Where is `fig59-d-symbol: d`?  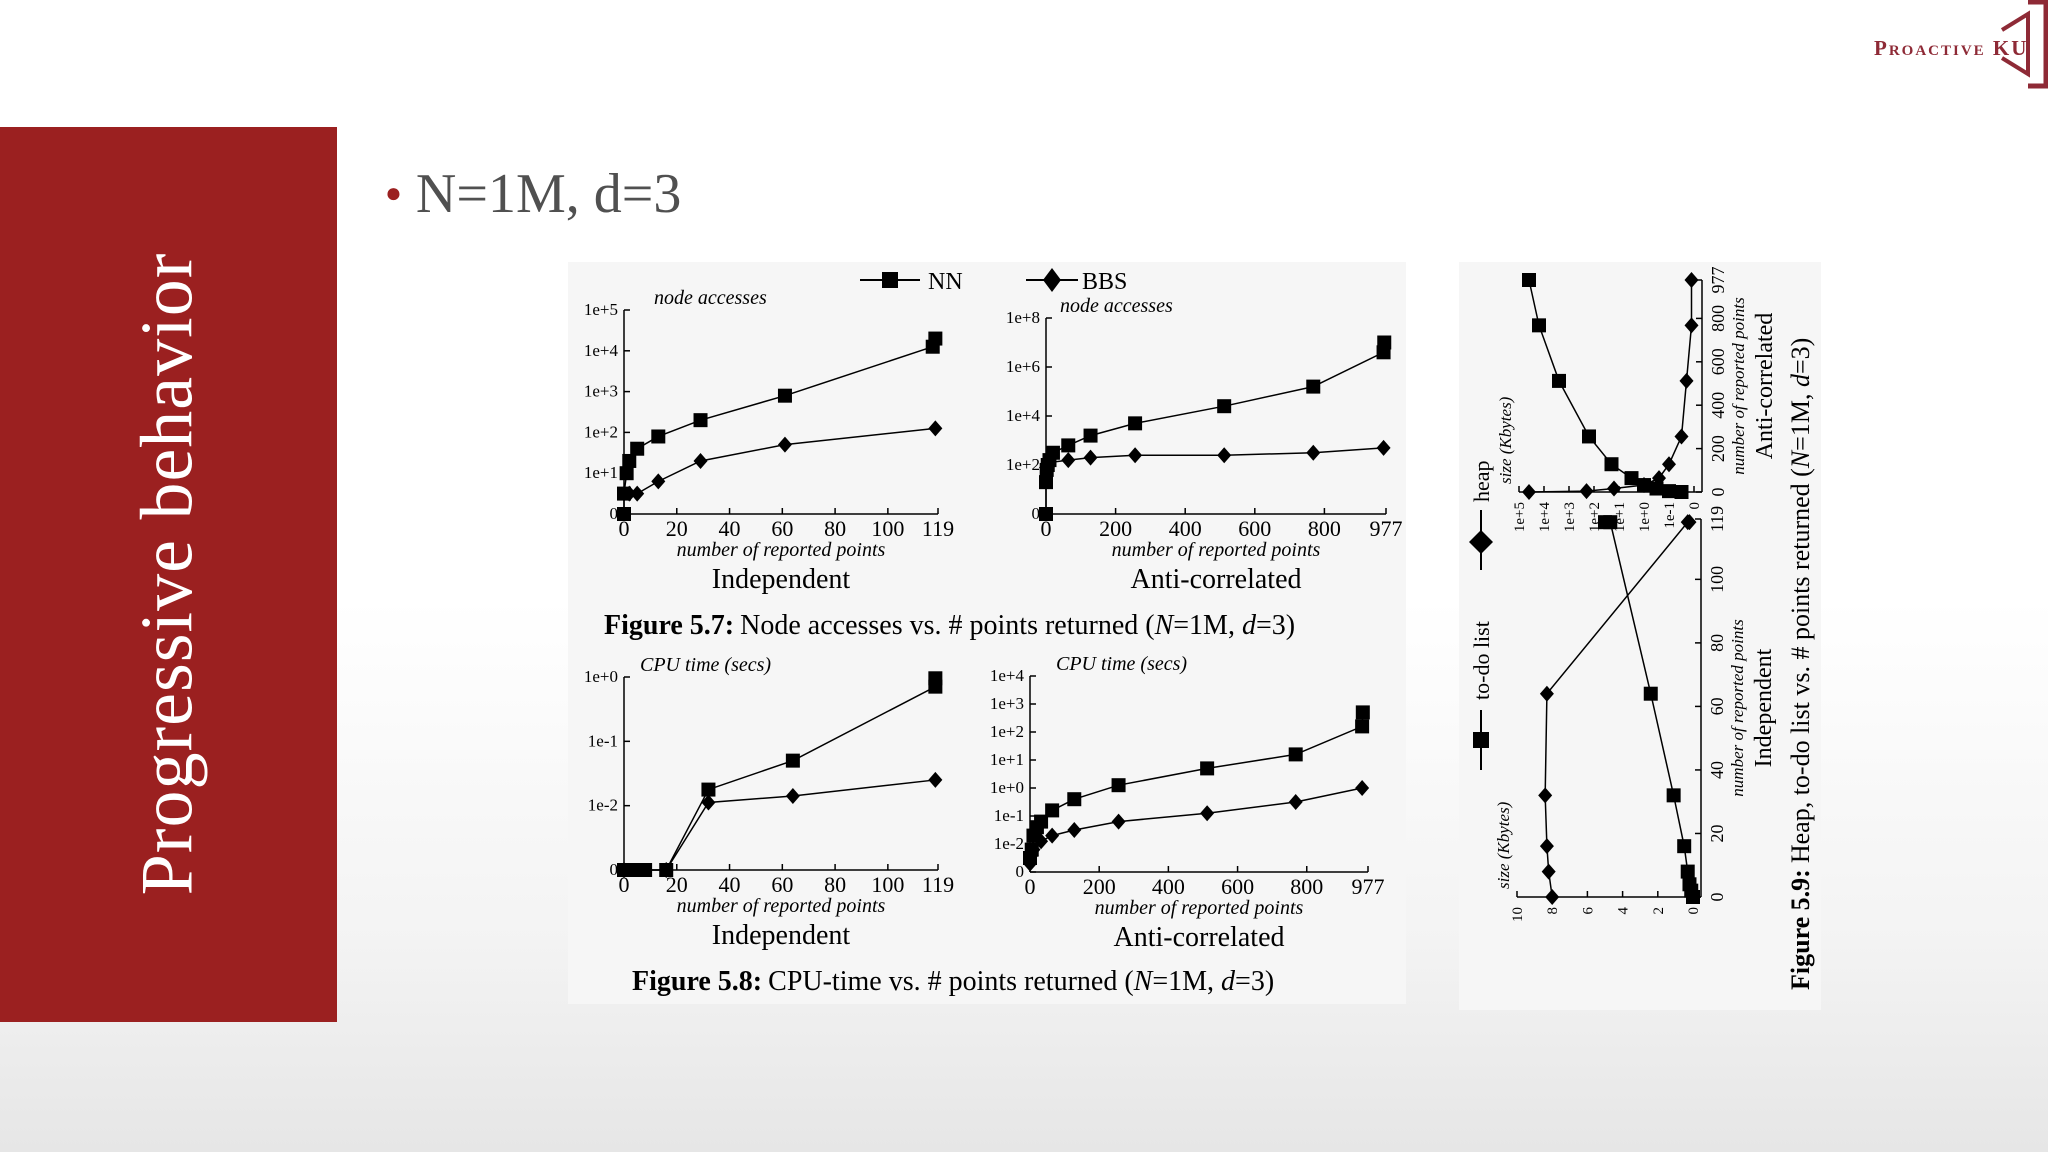
fig59-d-symbol: d is located at coordinates (1800, 380).